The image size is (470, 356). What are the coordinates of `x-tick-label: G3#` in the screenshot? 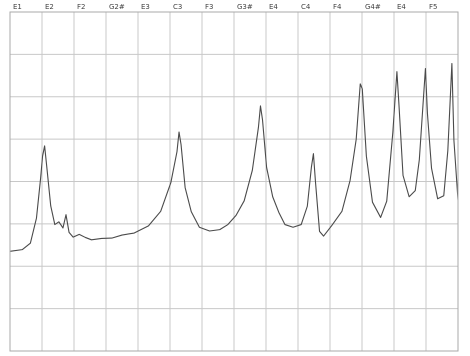 It's located at (245, 7).